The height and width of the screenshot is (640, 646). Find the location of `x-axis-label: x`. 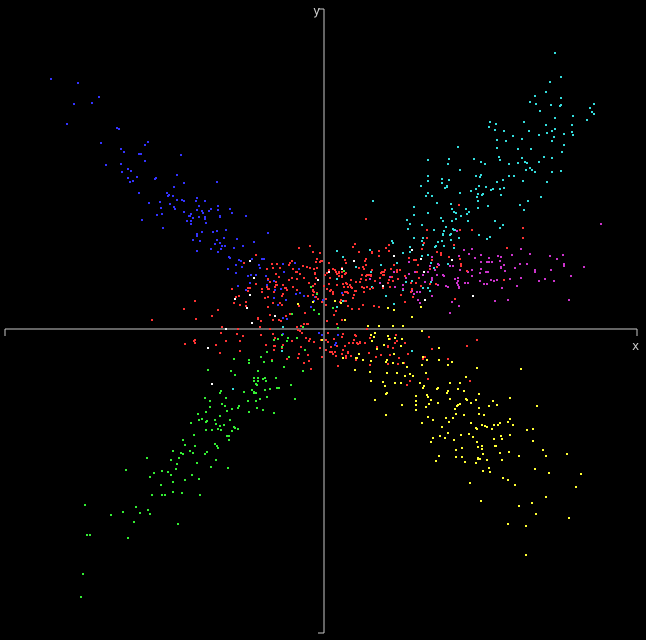

x-axis-label: x is located at coordinates (635, 346).